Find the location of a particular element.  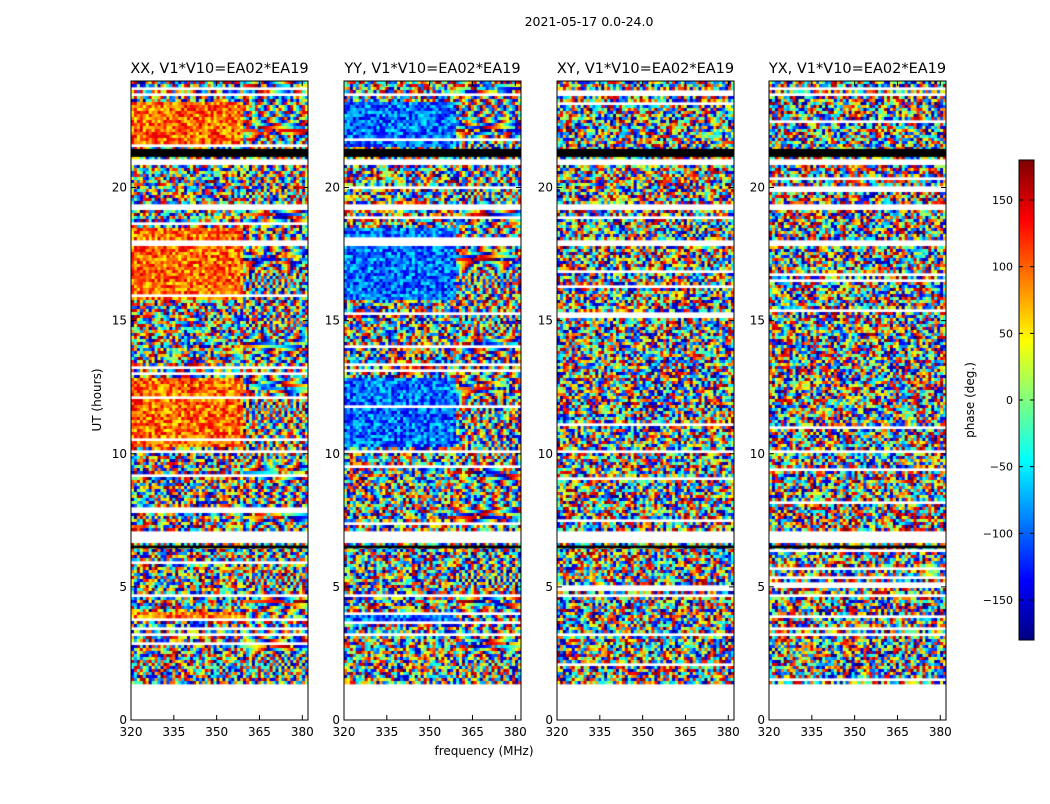

colorbar-tick-label: 0 is located at coordinates (1009, 400).